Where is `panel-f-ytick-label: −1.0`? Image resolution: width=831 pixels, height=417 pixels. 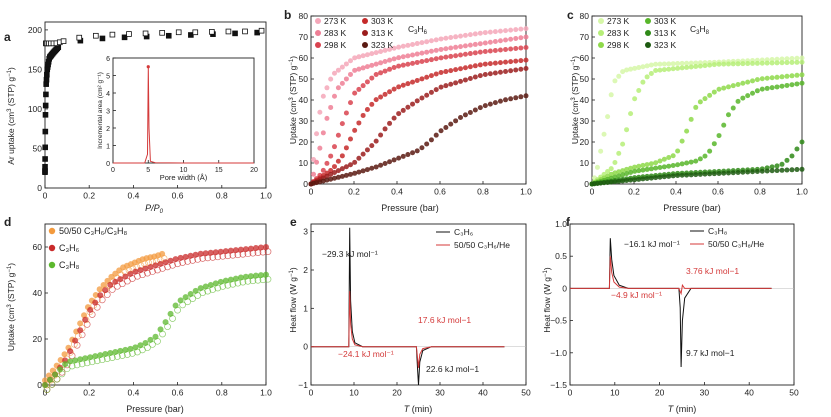 panel-f-ytick-label: −1.0 is located at coordinates (558, 353).